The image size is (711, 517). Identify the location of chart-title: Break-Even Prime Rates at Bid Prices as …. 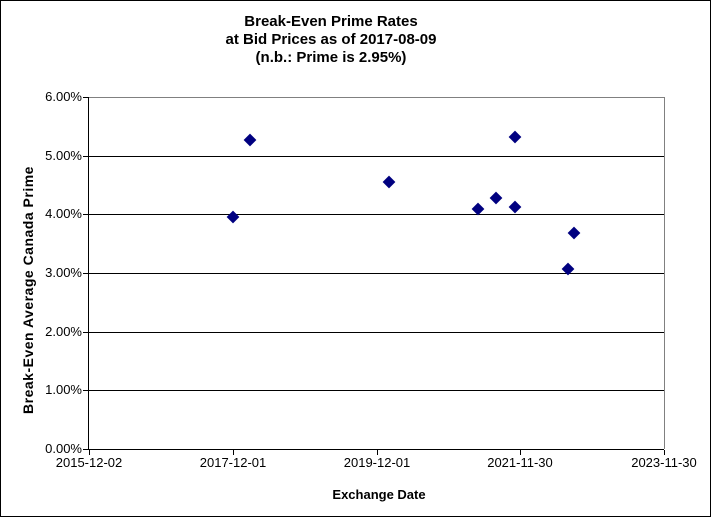
(331, 40).